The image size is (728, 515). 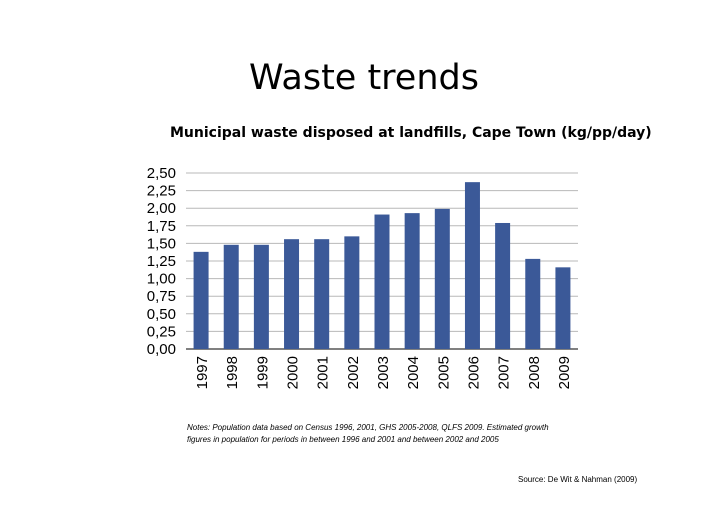 What do you see at coordinates (161, 261) in the screenshot?
I see `y-tick-label: 1,25` at bounding box center [161, 261].